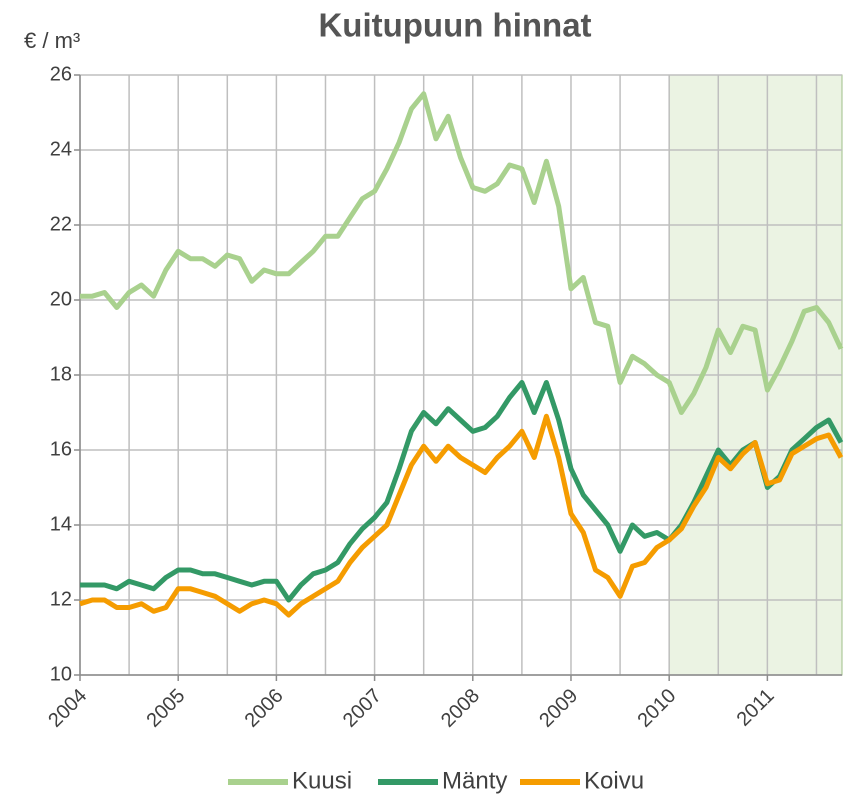 The height and width of the screenshot is (805, 850). I want to click on y-tick-label: 18, so click(61, 374).